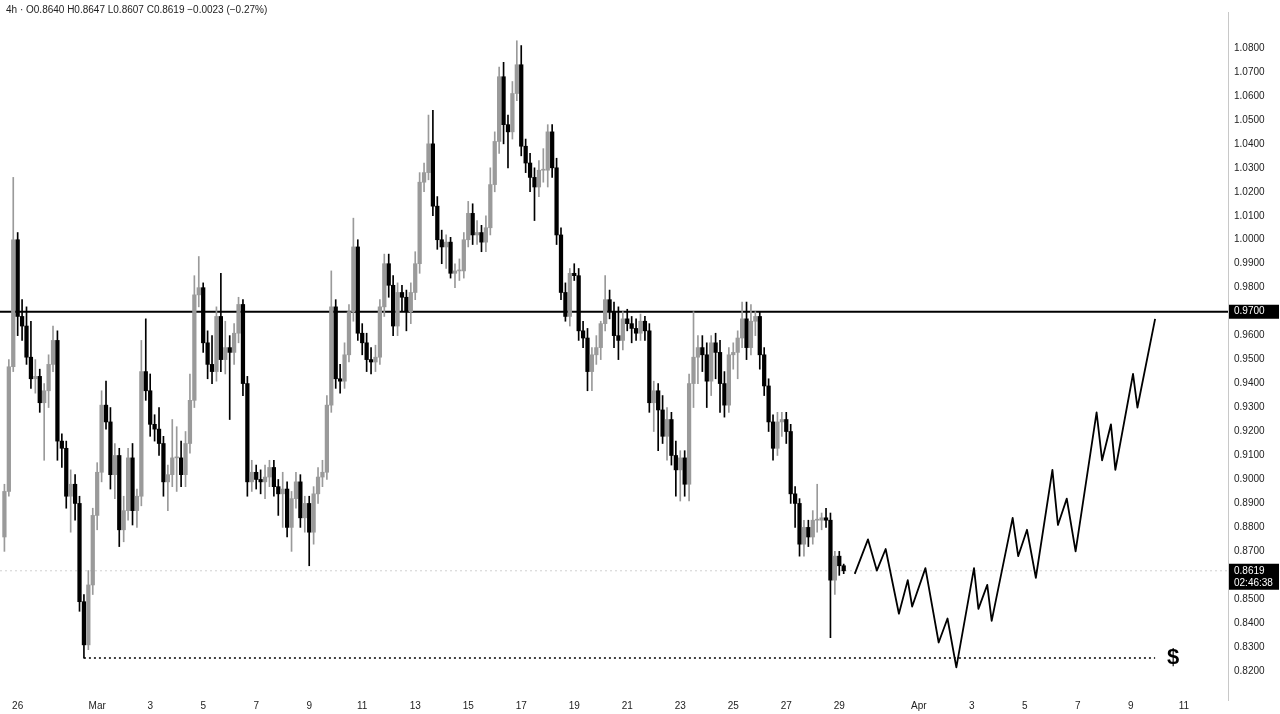 The image size is (1280, 714). Describe the element at coordinates (1250, 71) in the screenshot. I see `y-tick-label: 1.0700` at that location.